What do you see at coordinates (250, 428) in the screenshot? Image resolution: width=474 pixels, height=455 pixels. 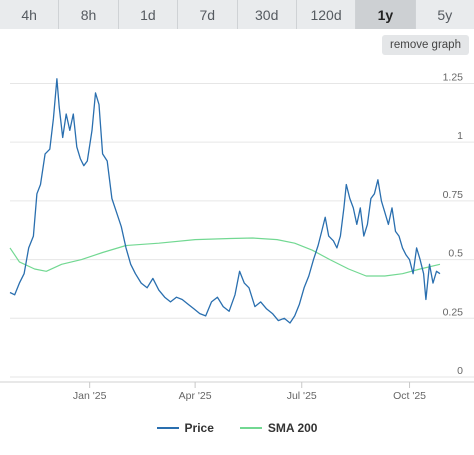 I see `legend-swatch-sma` at bounding box center [250, 428].